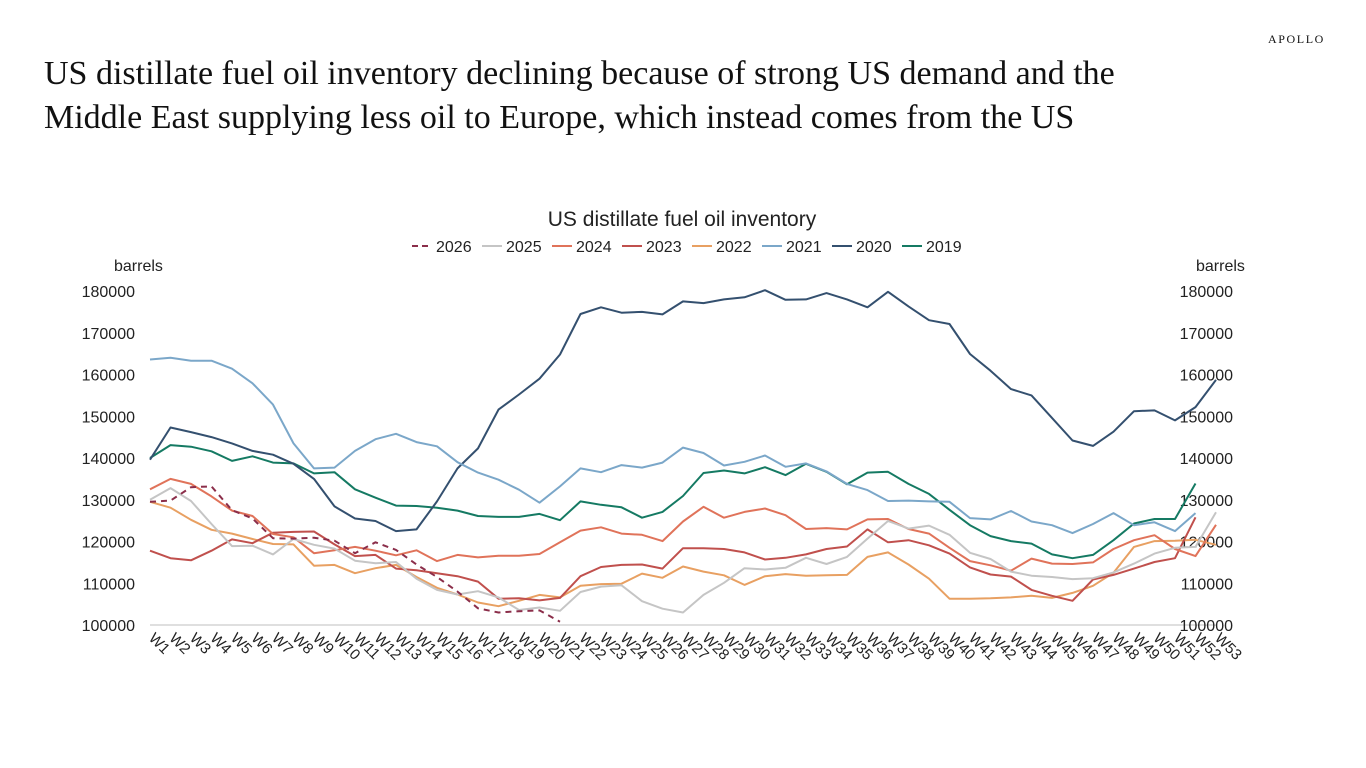 The width and height of the screenshot is (1366, 768). I want to click on y-axis-label-left: barrels, so click(138, 266).